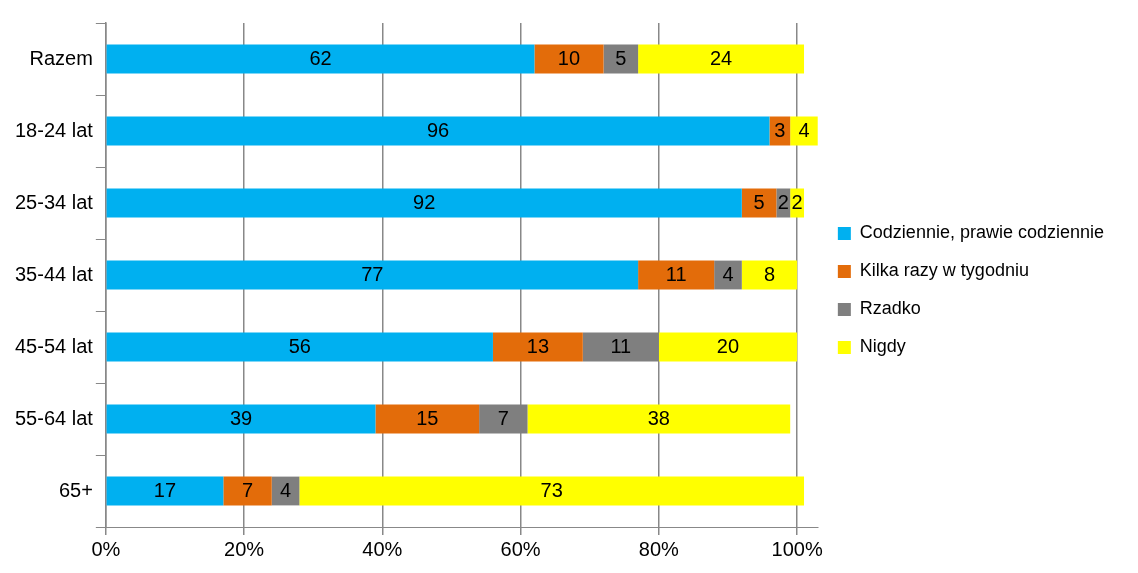  I want to click on data-label: 77, so click(372, 273).